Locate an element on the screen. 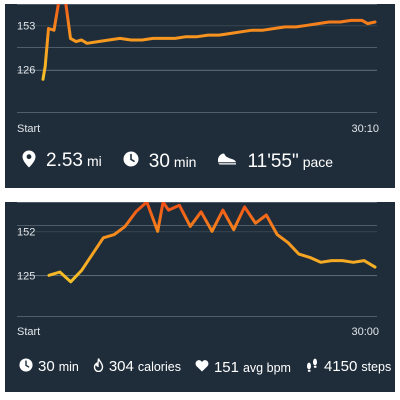  heart-icon is located at coordinates (202, 368).